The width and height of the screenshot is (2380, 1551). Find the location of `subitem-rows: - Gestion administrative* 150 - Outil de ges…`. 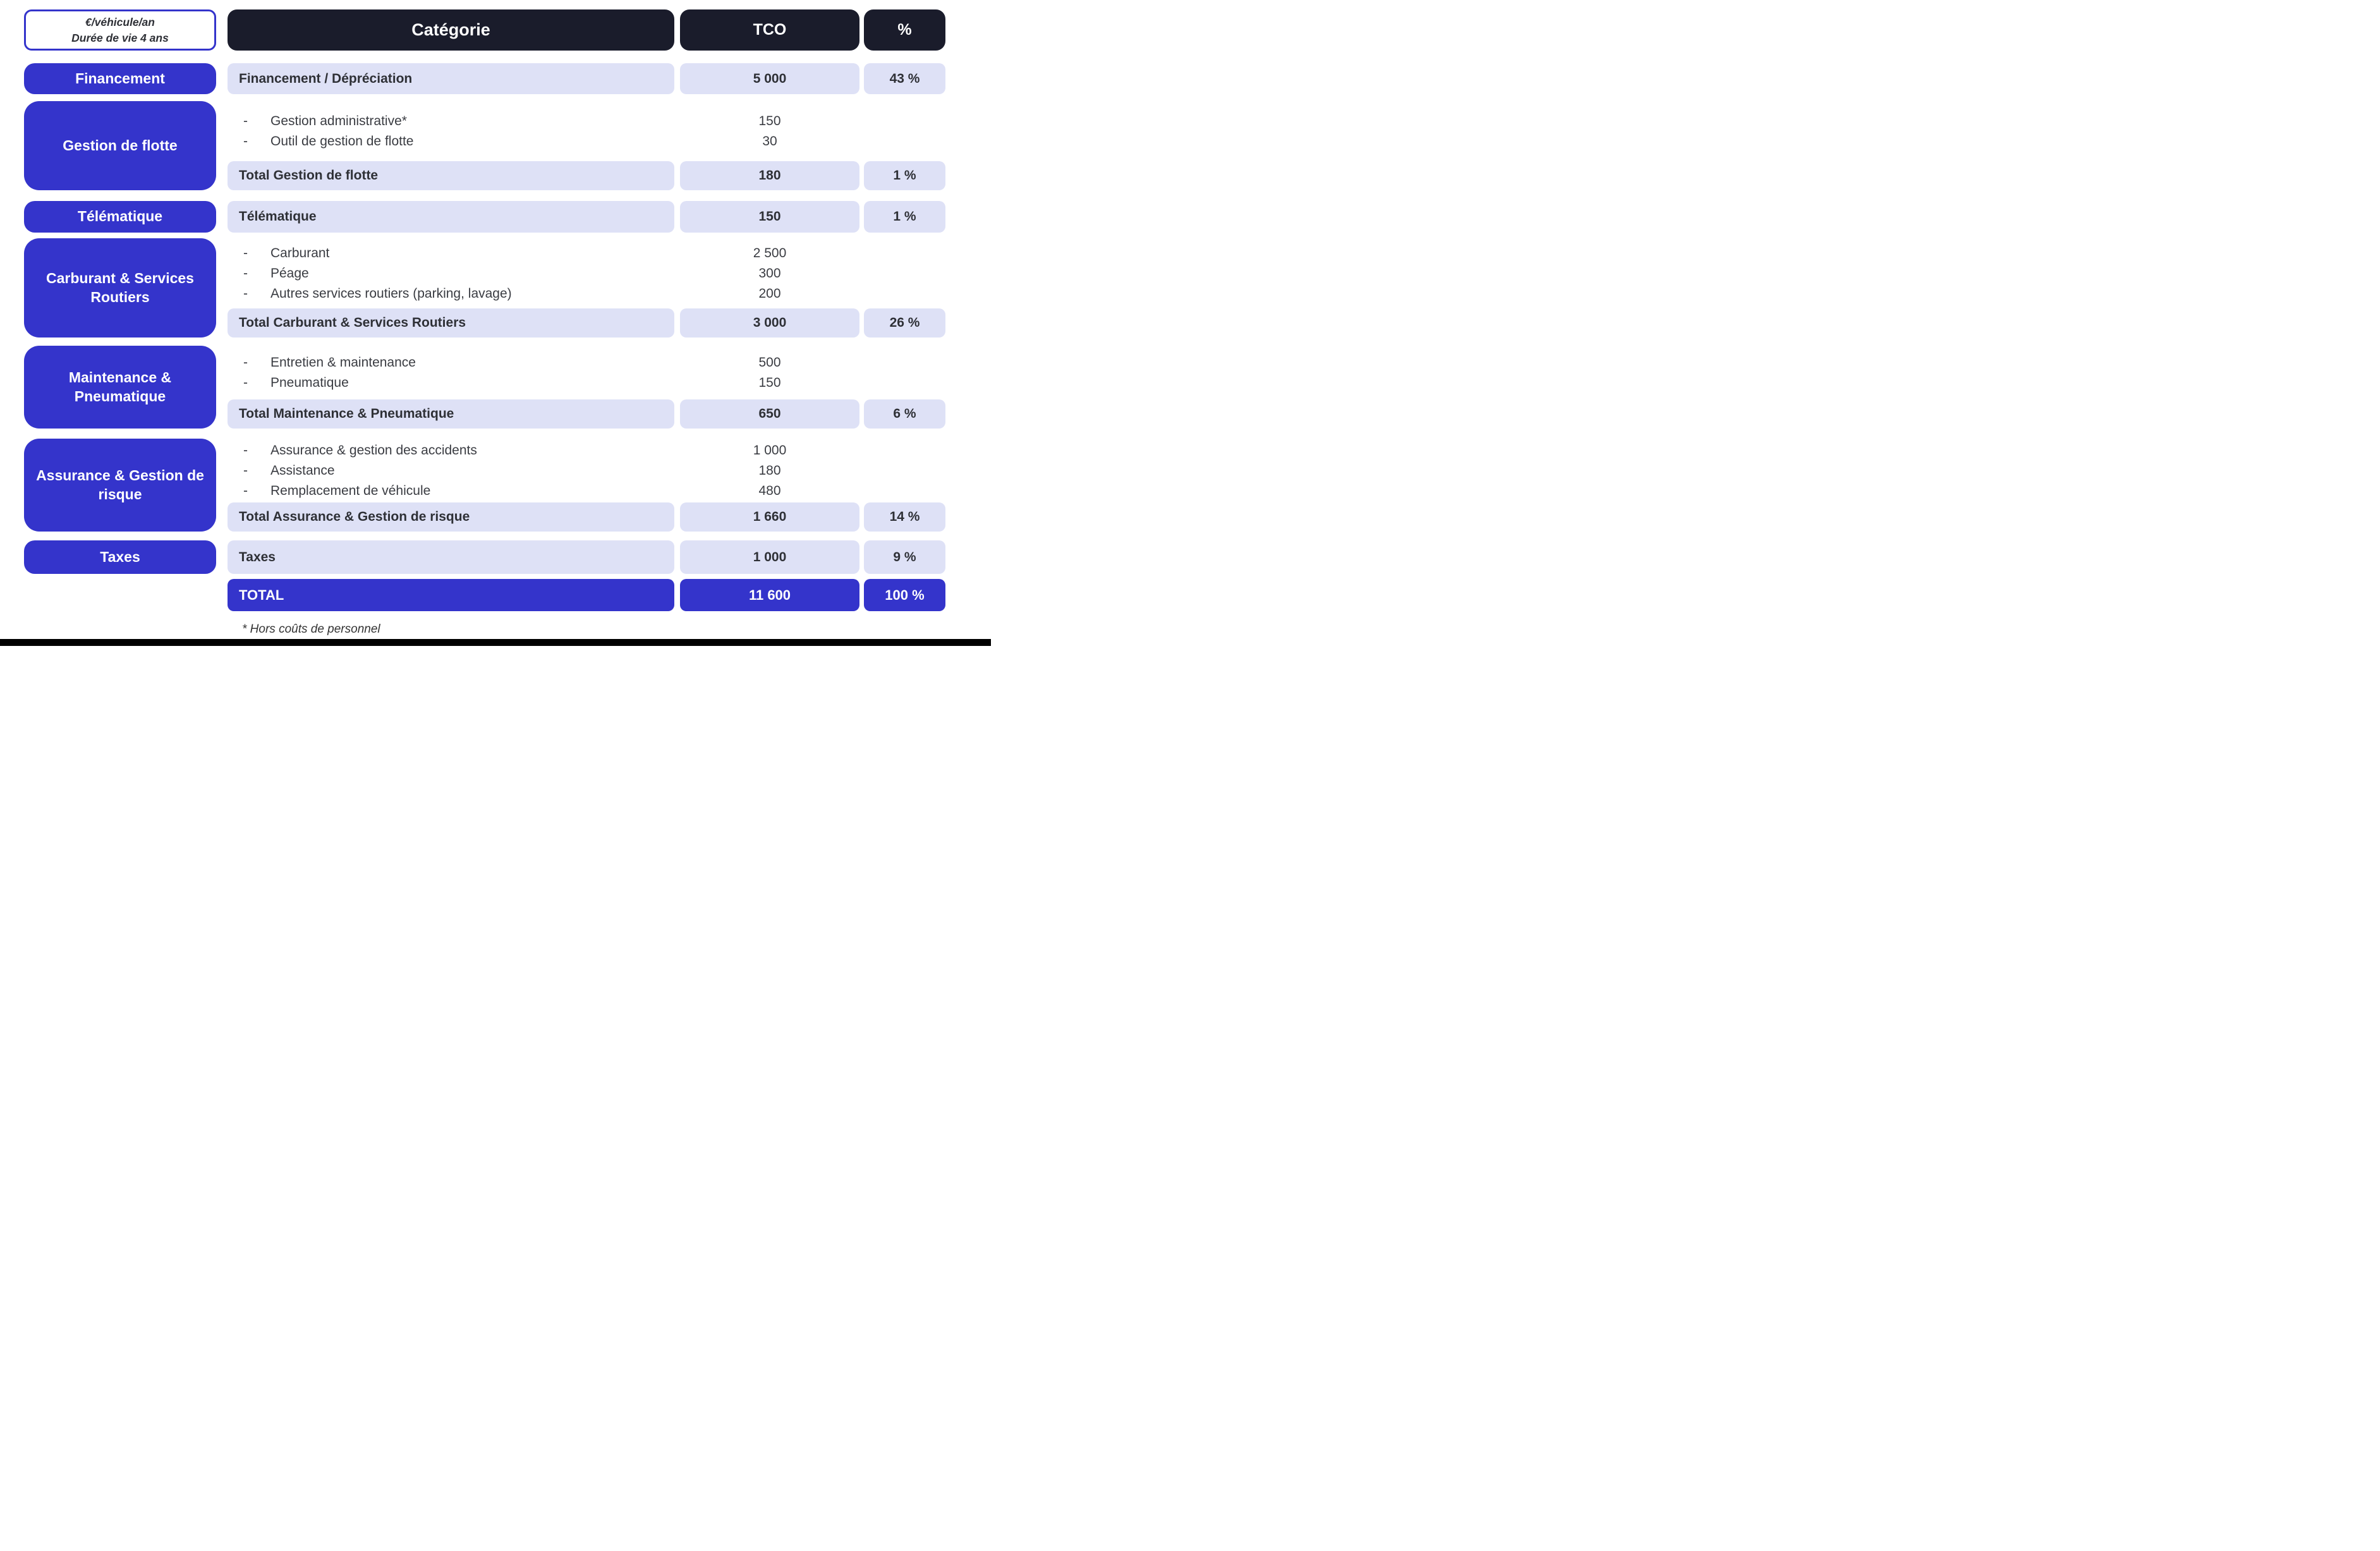

subitem-rows: - Gestion administrative* 150 - Outil de ges… is located at coordinates (609, 131).